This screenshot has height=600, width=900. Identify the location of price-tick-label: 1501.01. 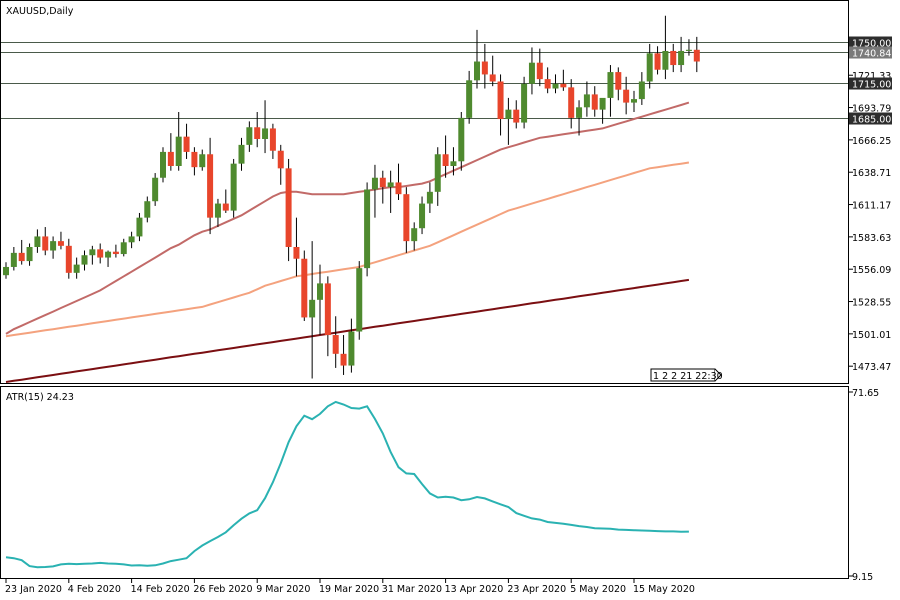
(871, 335).